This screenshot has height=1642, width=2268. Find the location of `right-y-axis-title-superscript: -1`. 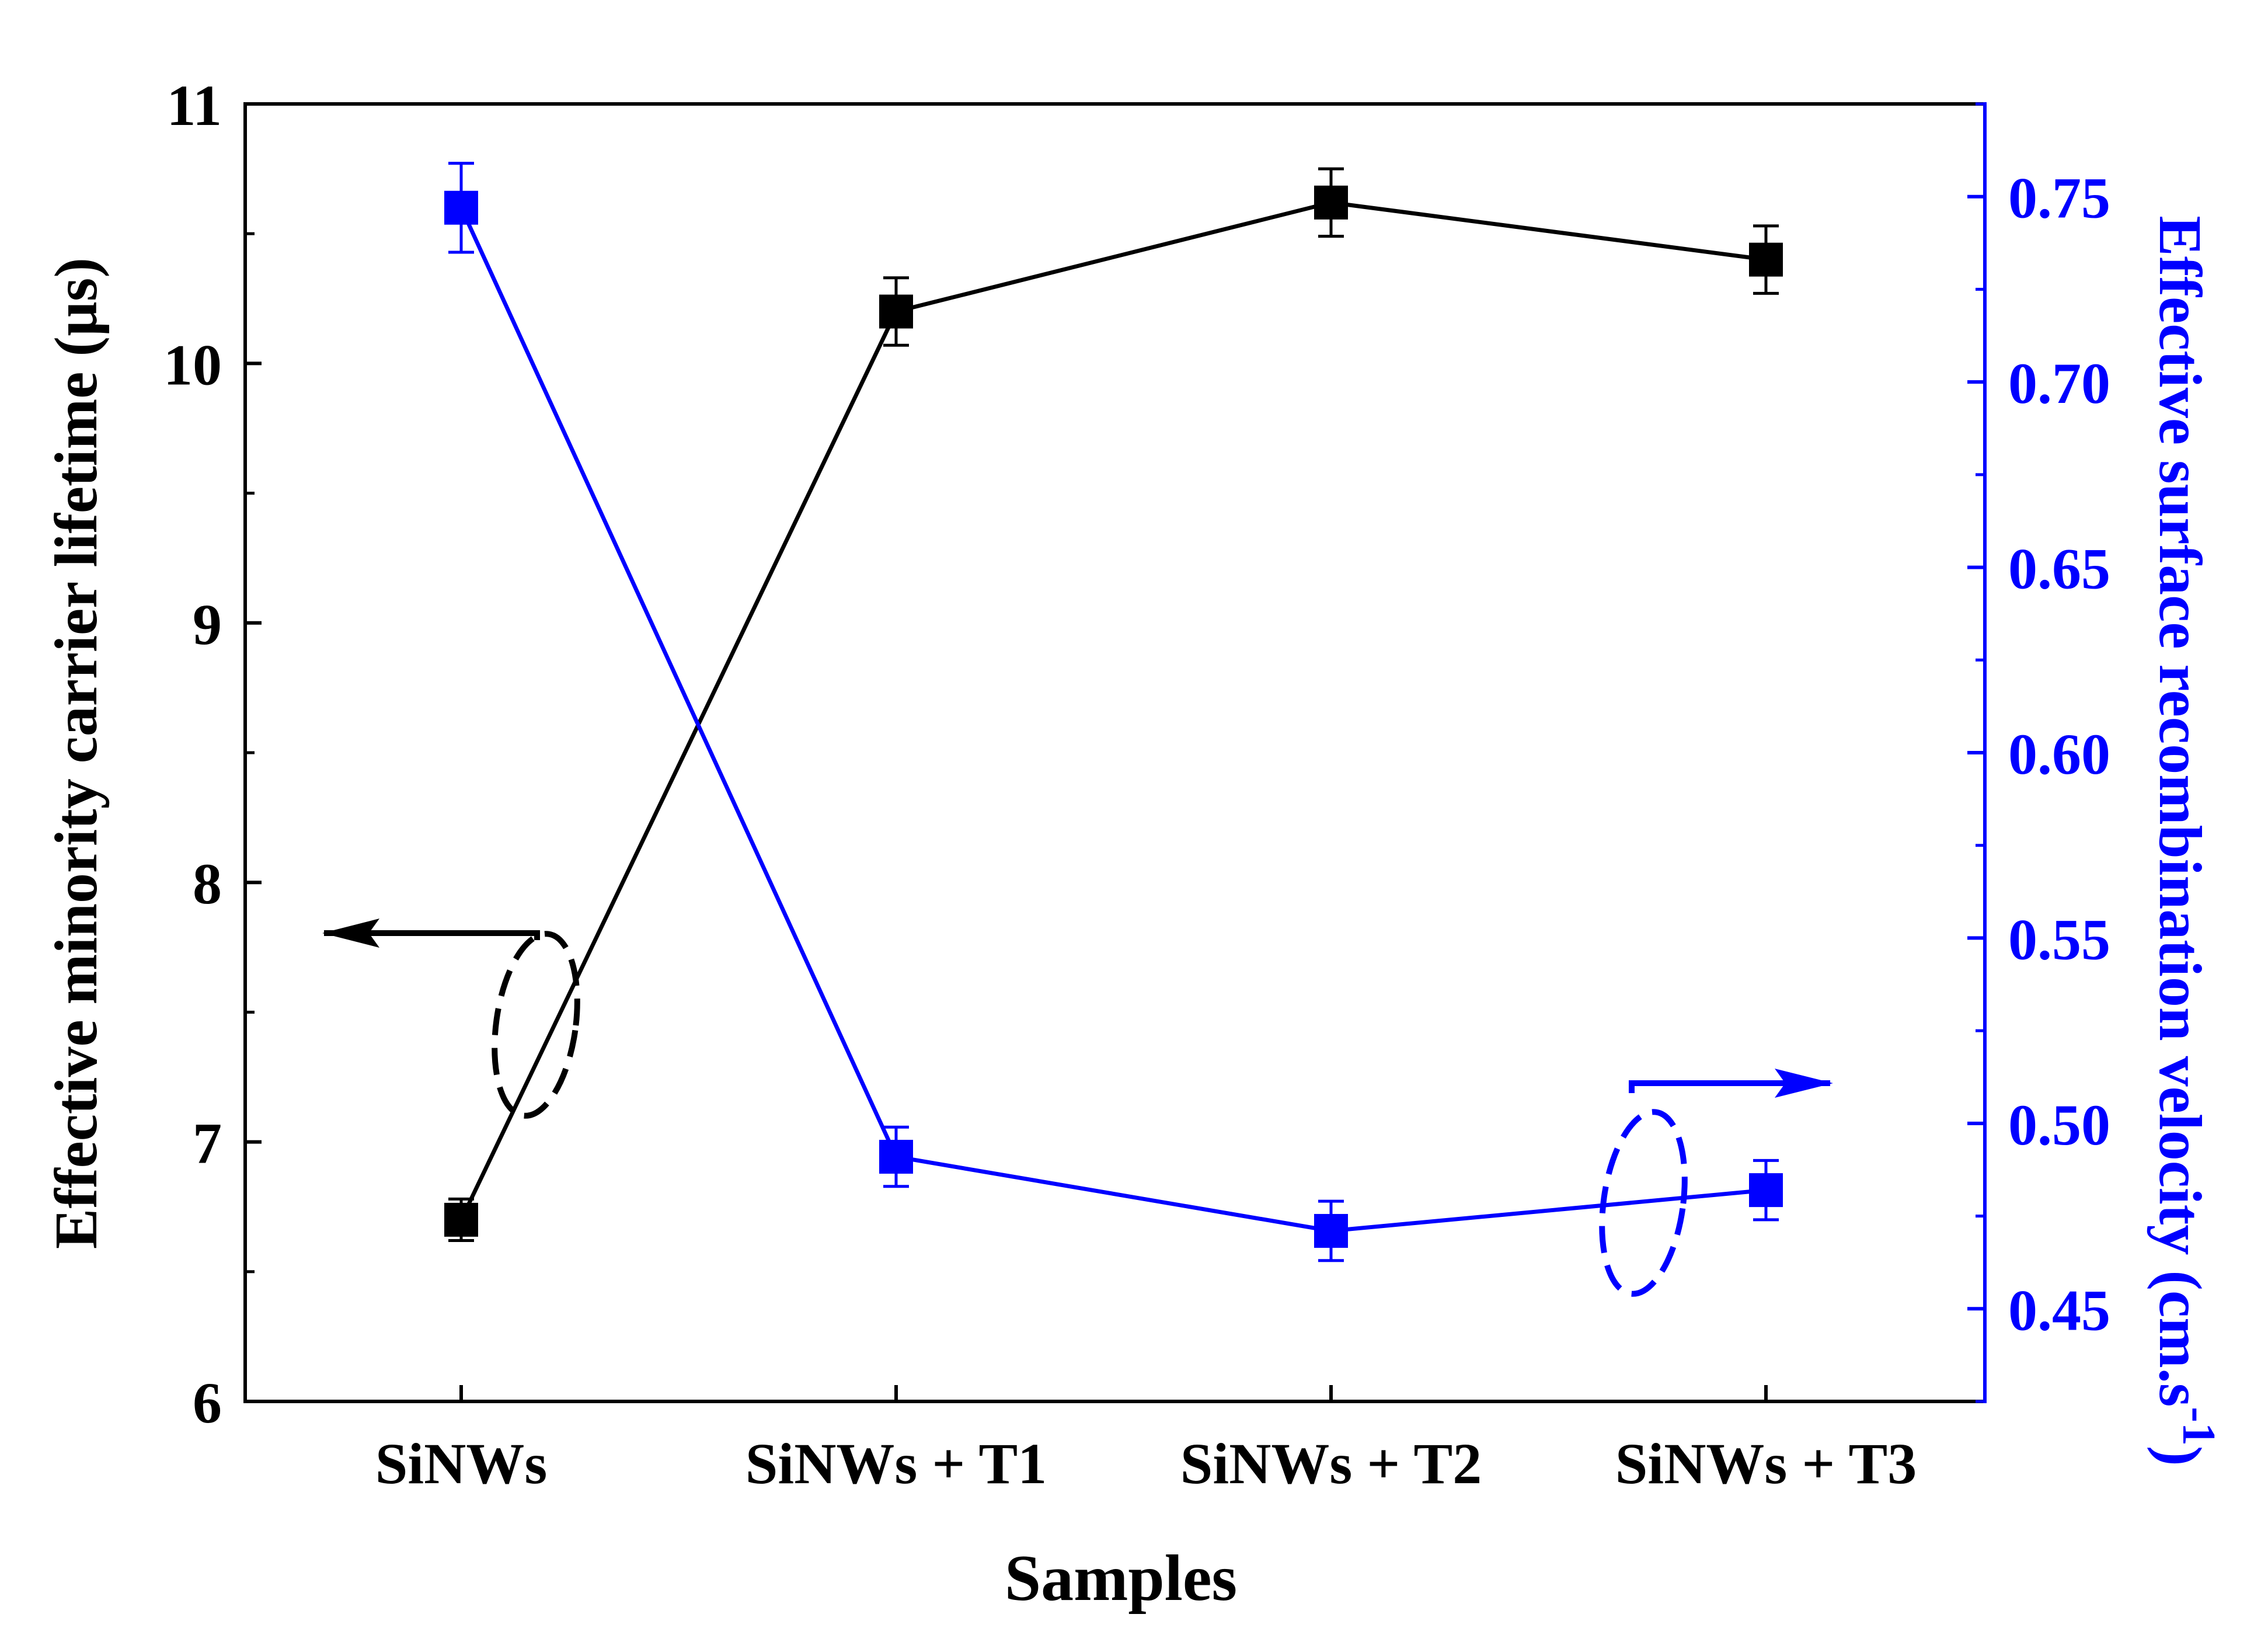

right-y-axis-title-superscript: -1 is located at coordinates (2199, 1426).